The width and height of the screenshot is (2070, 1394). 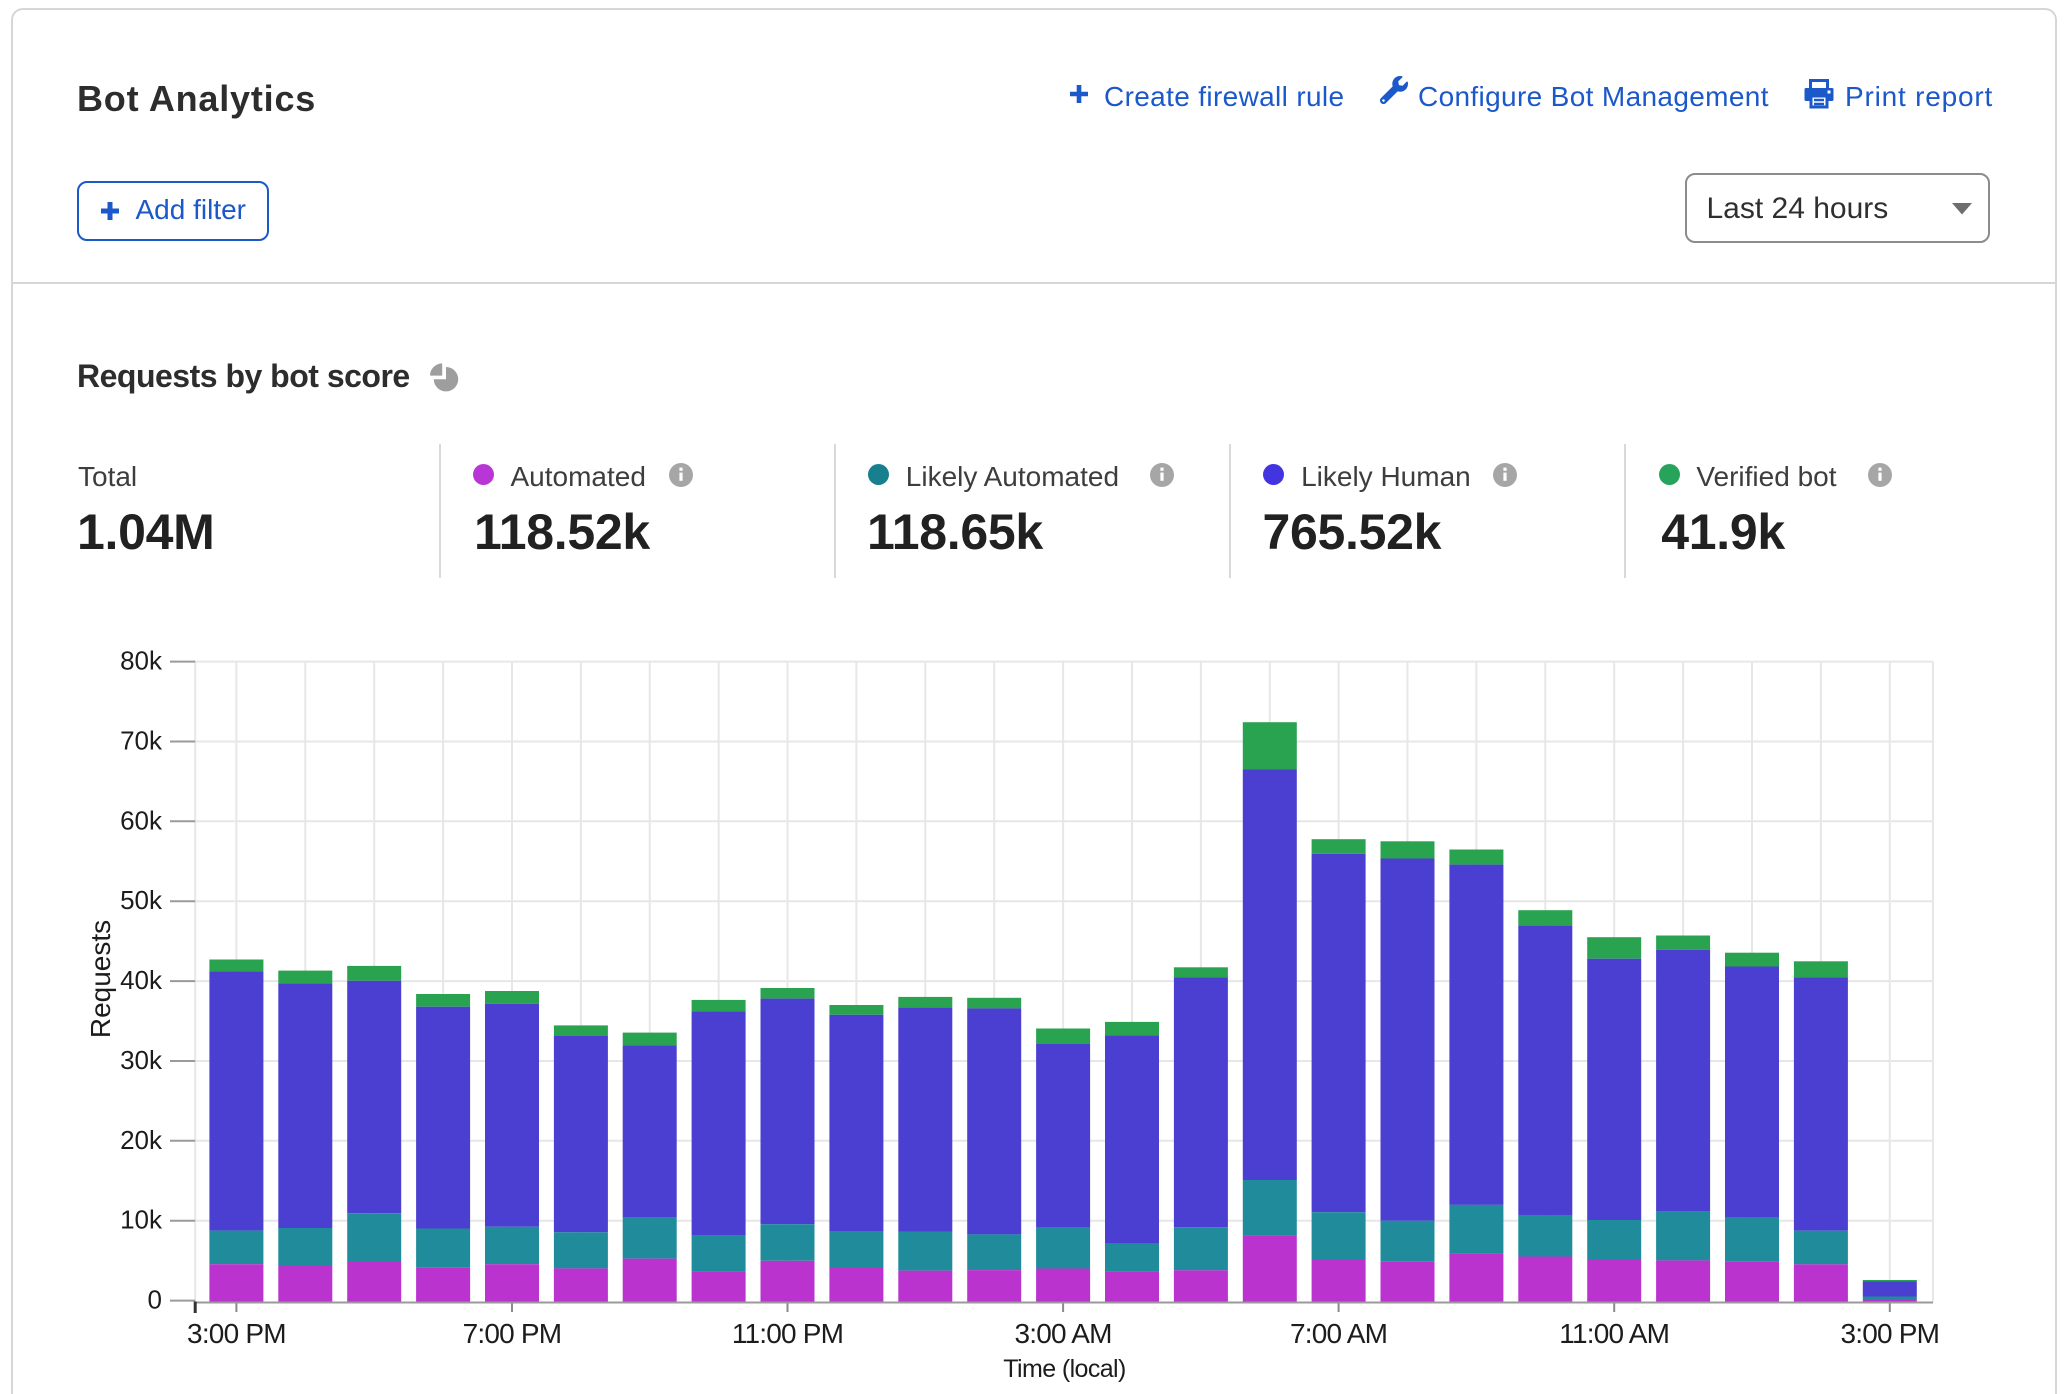 I want to click on svg-text: 30k, so click(x=141, y=1060).